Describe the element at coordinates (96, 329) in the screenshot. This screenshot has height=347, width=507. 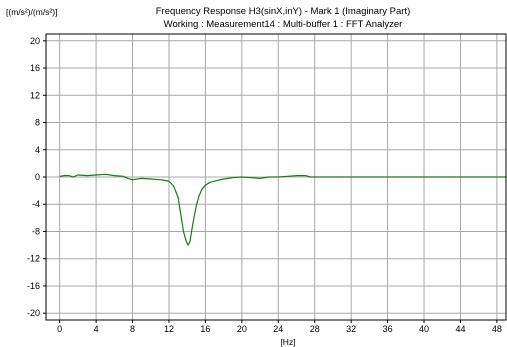
I see `x-tick-label: 4` at that location.